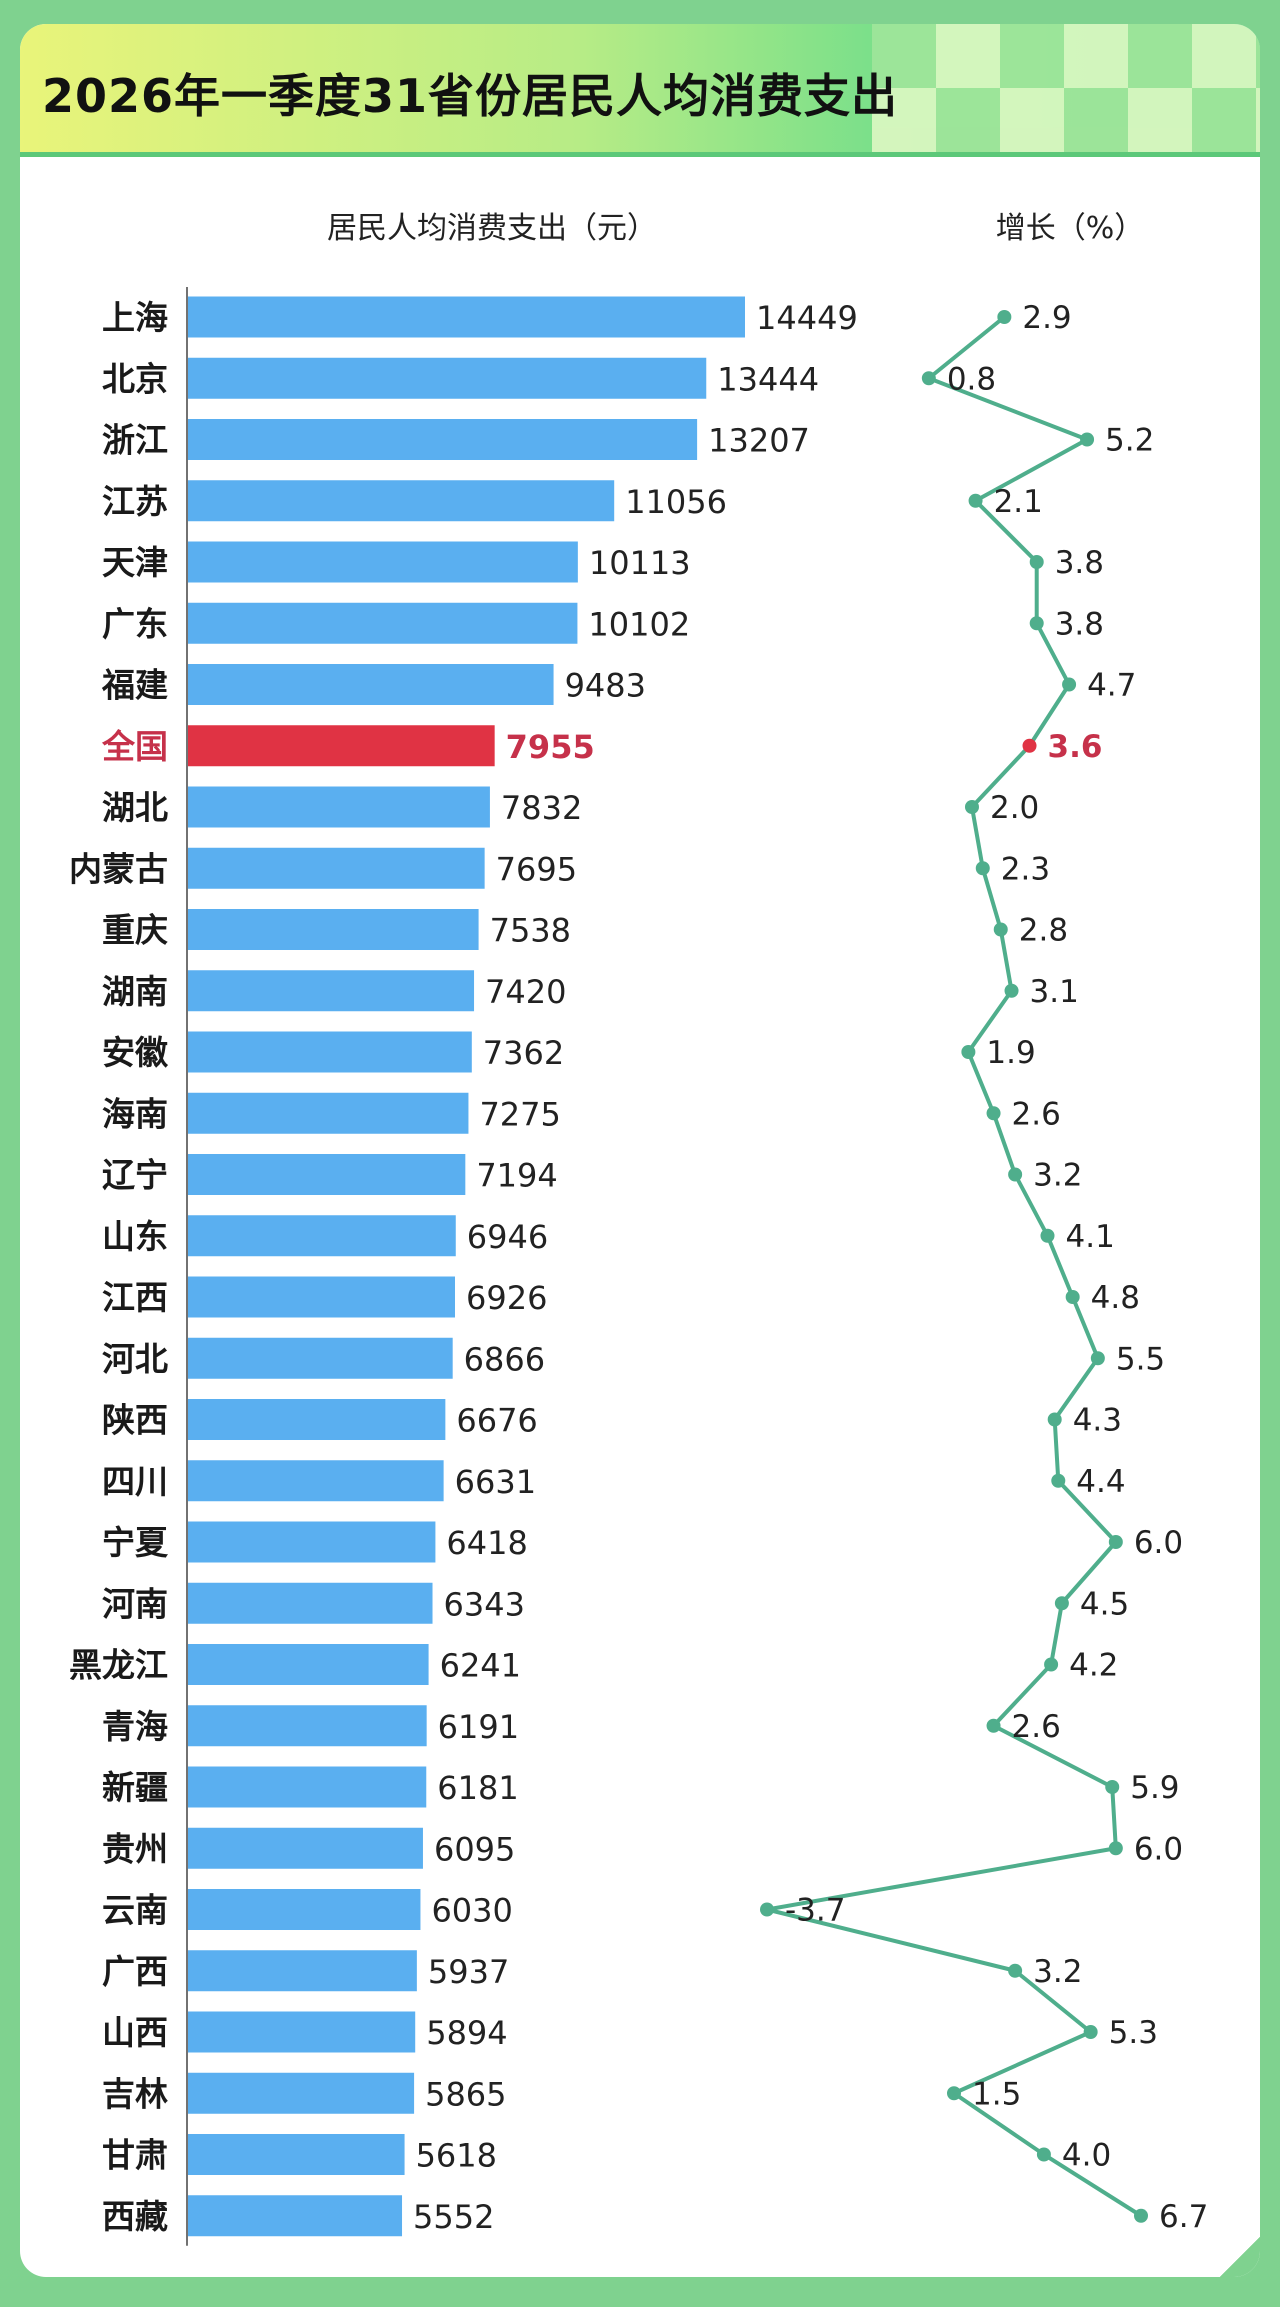  Describe the element at coordinates (118, 1665) in the screenshot. I see `category-label: 黑龙江` at that location.